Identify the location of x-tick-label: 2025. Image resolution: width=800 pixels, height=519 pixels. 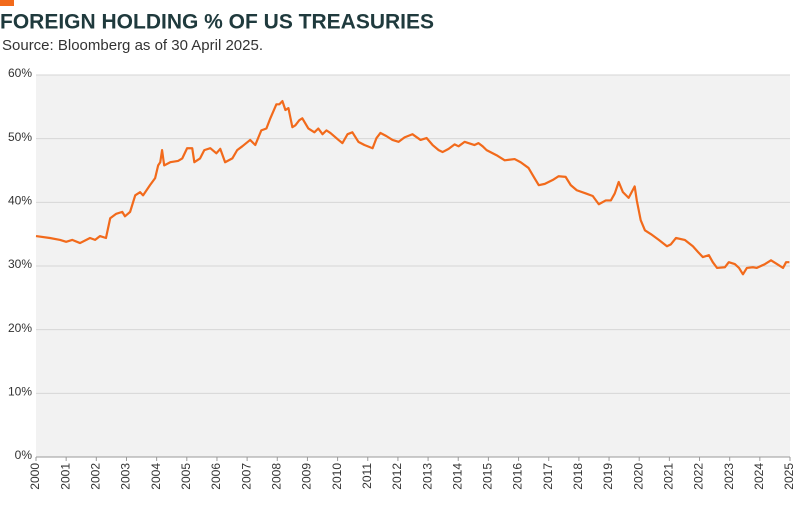
(789, 476).